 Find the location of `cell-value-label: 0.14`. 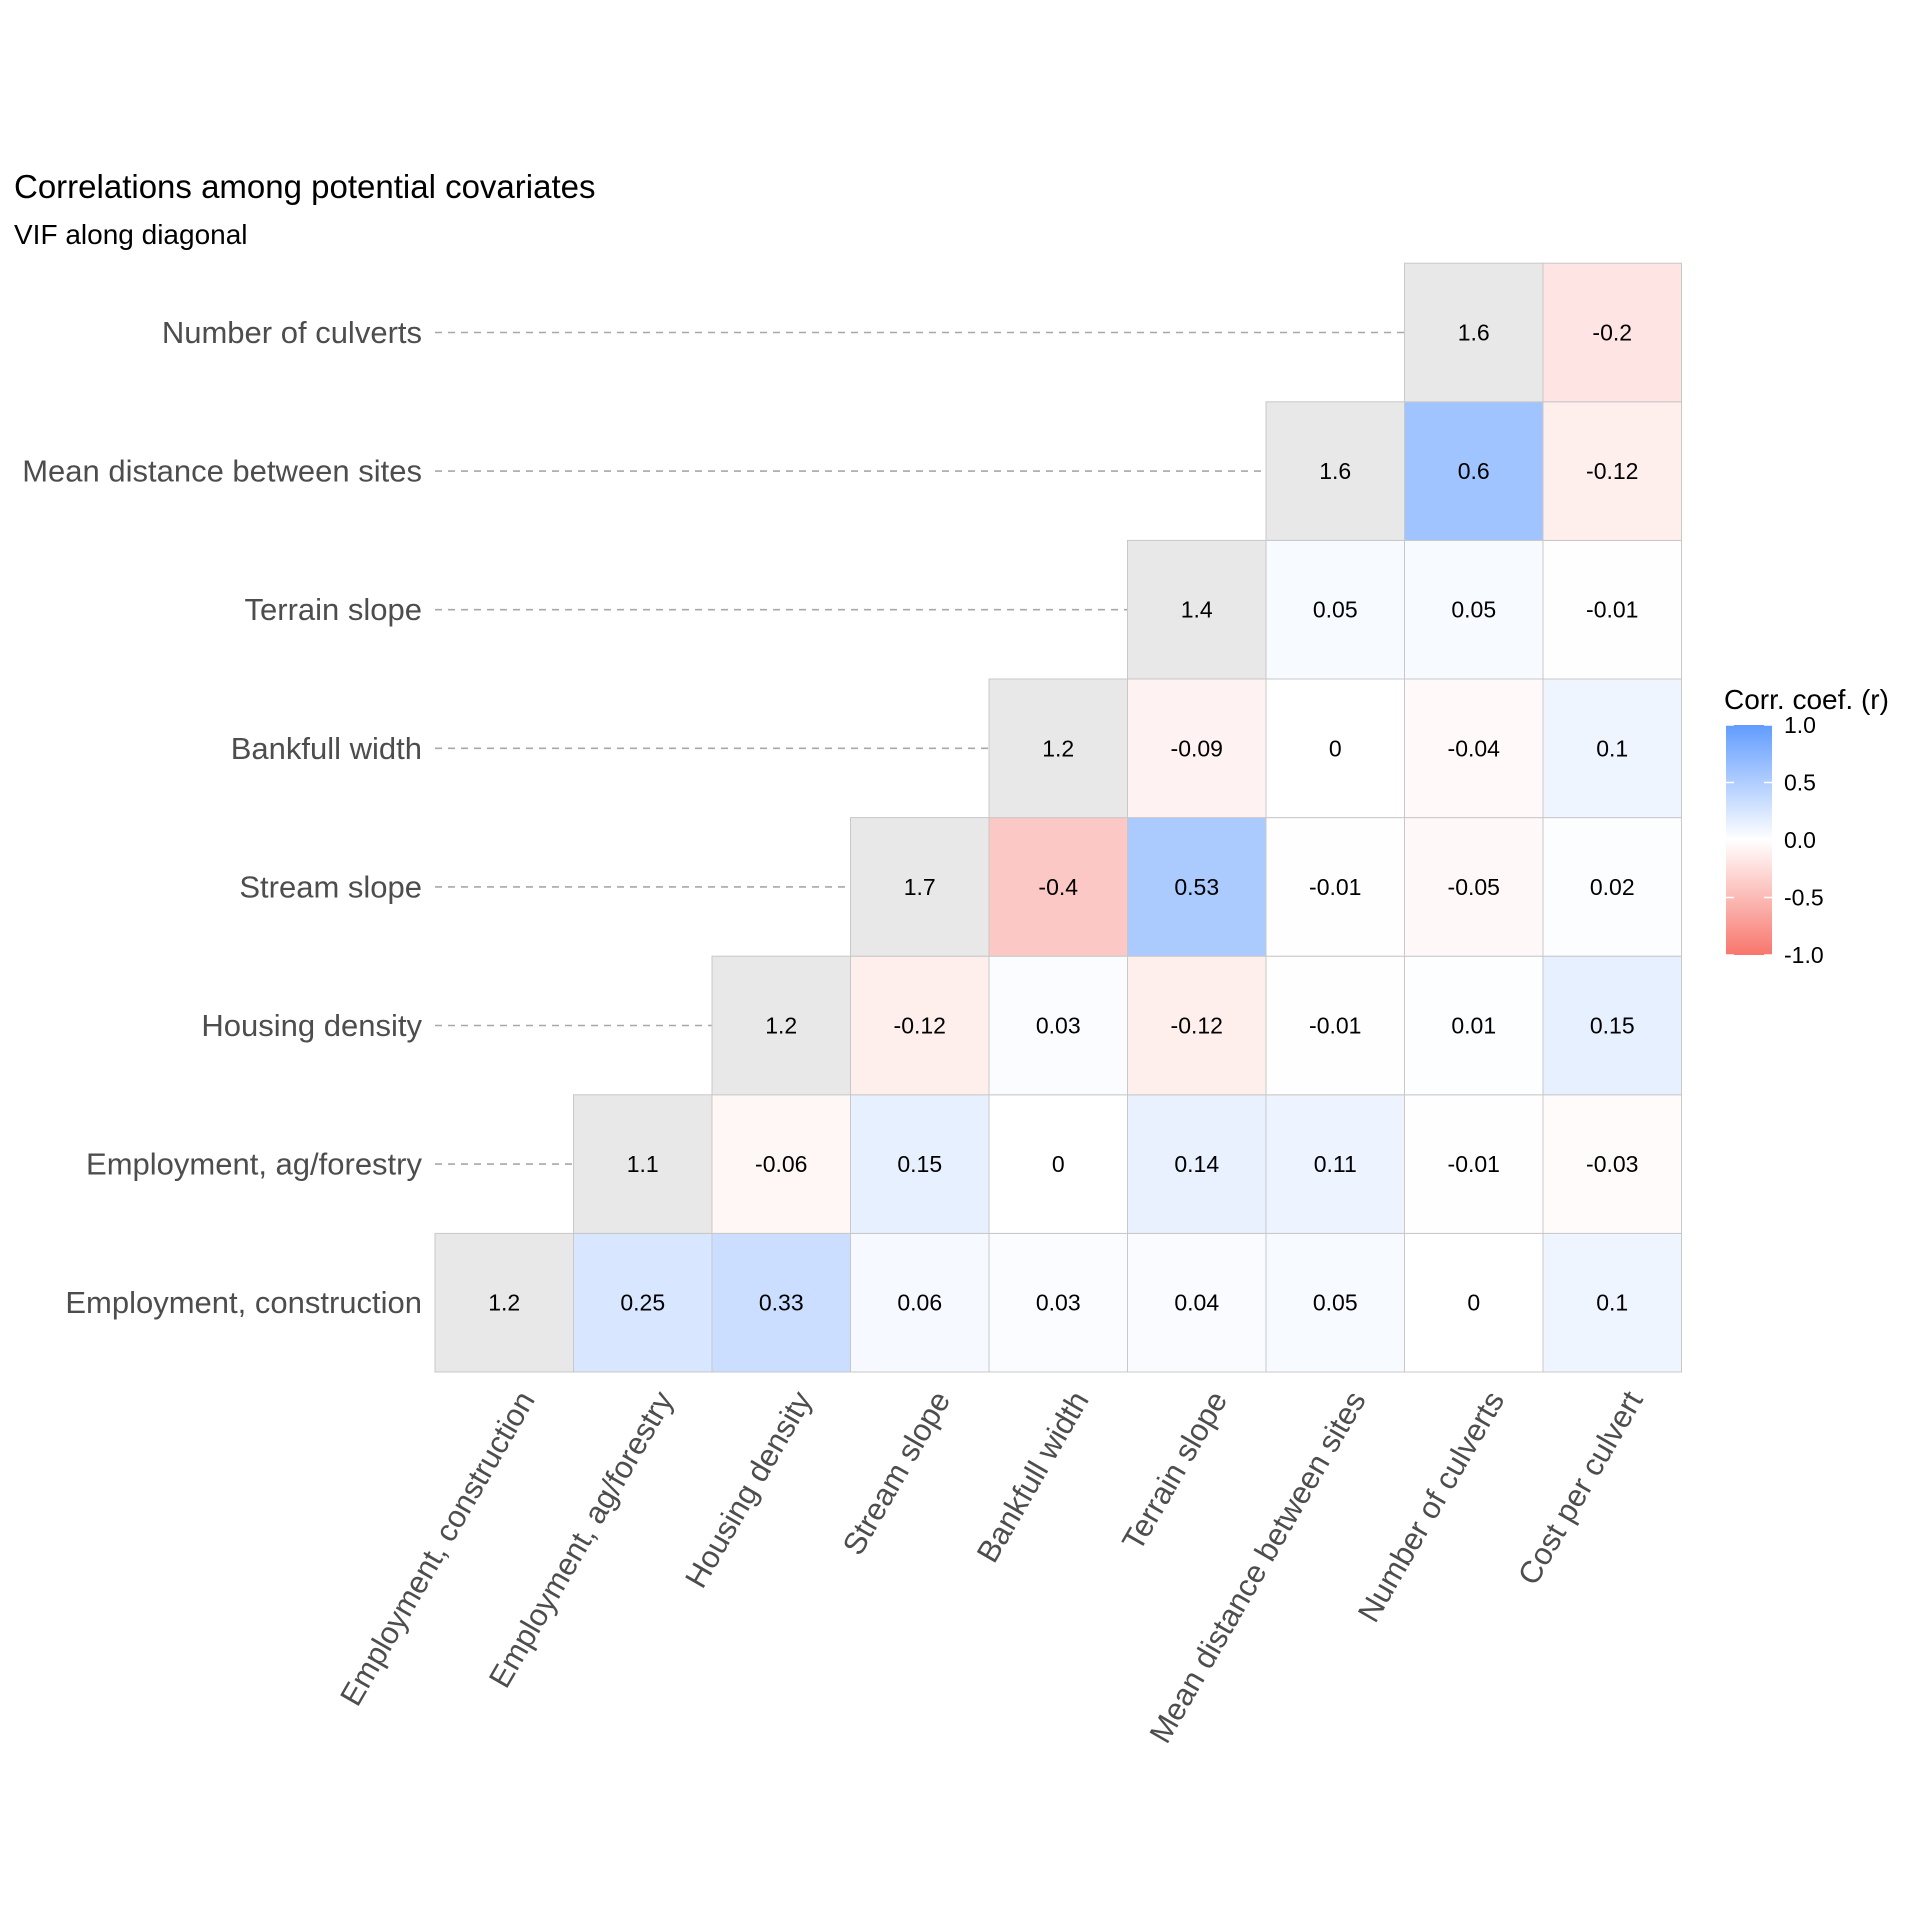

cell-value-label: 0.14 is located at coordinates (1196, 1164).